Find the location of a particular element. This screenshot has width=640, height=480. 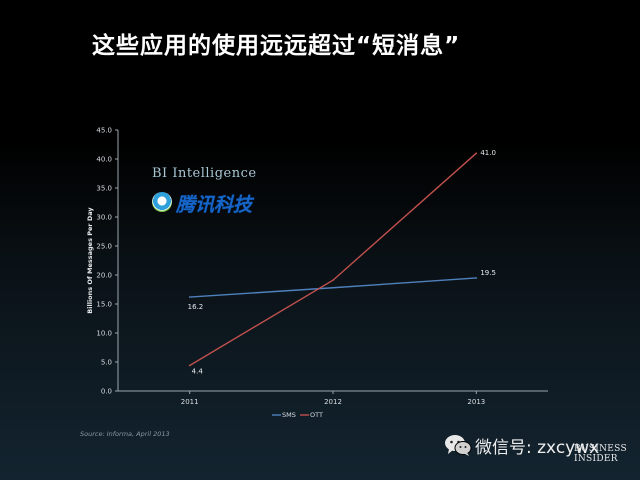

business-insider-logo-line1: BUSINESS is located at coordinates (600, 449).